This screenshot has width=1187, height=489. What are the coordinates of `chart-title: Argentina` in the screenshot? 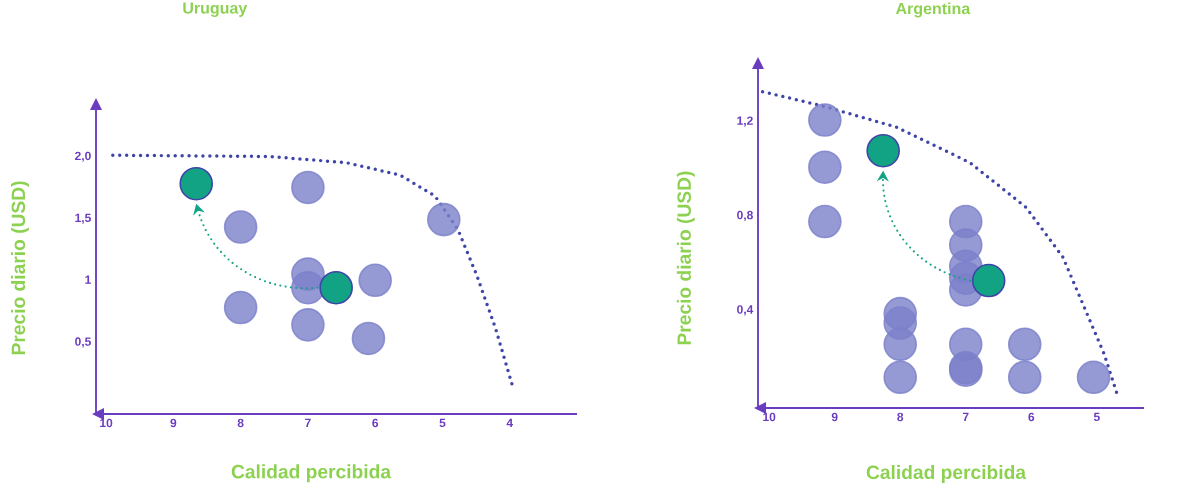 It's located at (933, 10).